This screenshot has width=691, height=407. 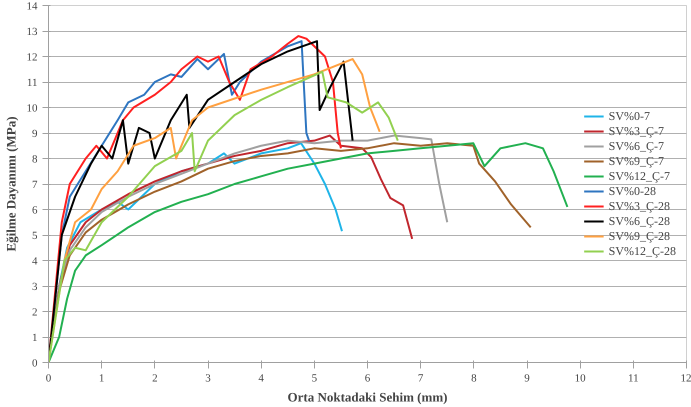 I want to click on y-tick-label: 2, so click(x=35, y=312).